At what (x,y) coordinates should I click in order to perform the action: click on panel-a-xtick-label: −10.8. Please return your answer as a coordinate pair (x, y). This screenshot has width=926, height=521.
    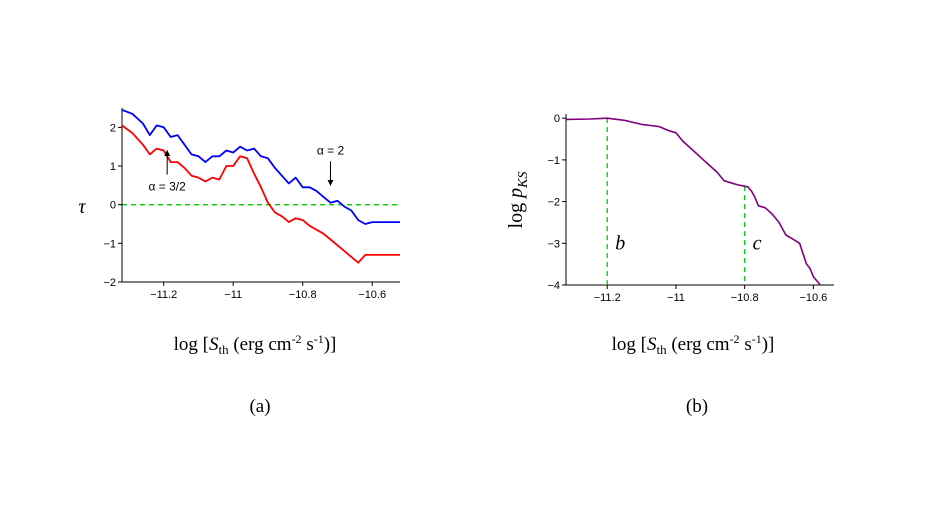
    Looking at the image, I should click on (303, 295).